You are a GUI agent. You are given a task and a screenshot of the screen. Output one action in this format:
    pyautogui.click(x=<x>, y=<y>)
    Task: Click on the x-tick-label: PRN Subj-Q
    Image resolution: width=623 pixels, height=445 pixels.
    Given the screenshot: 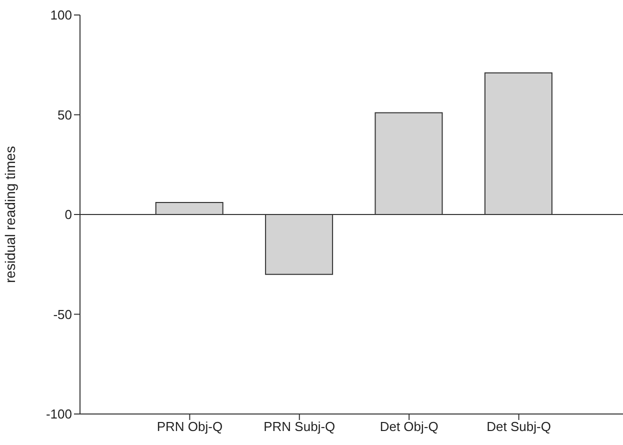 What is the action you would take?
    pyautogui.click(x=300, y=426)
    